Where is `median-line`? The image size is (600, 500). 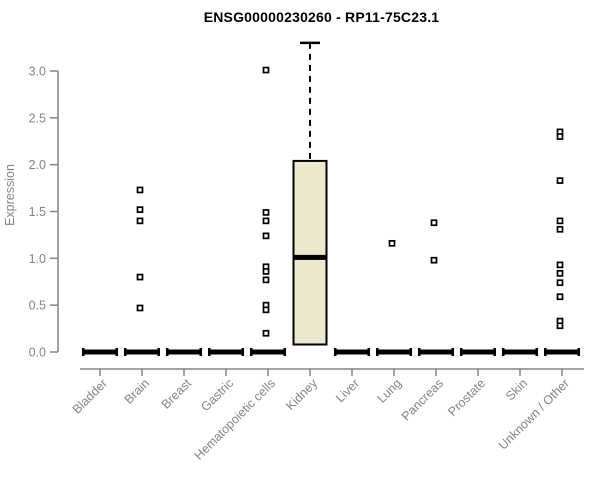 median-line is located at coordinates (310, 257).